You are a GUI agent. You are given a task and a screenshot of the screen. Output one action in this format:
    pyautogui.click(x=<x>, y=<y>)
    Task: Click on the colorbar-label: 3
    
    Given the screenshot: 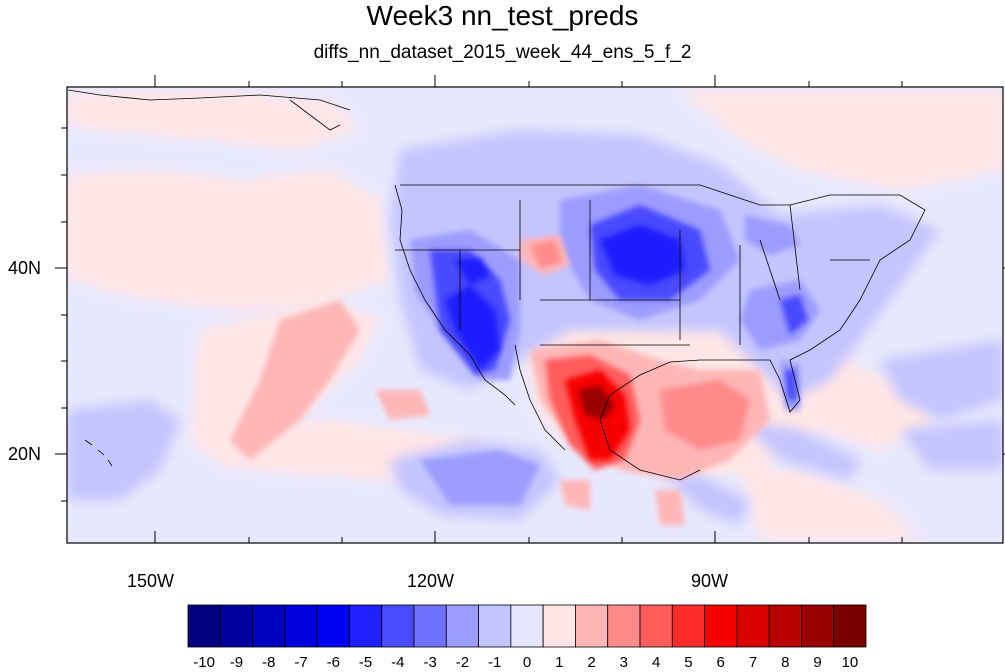 What is the action you would take?
    pyautogui.click(x=624, y=662)
    